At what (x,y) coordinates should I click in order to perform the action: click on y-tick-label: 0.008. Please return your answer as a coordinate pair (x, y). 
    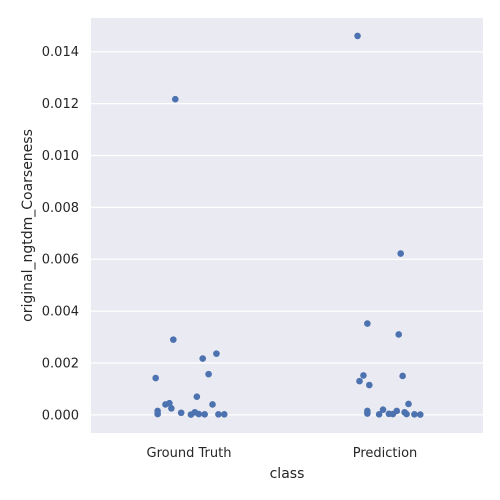
    Looking at the image, I should click on (60, 208).